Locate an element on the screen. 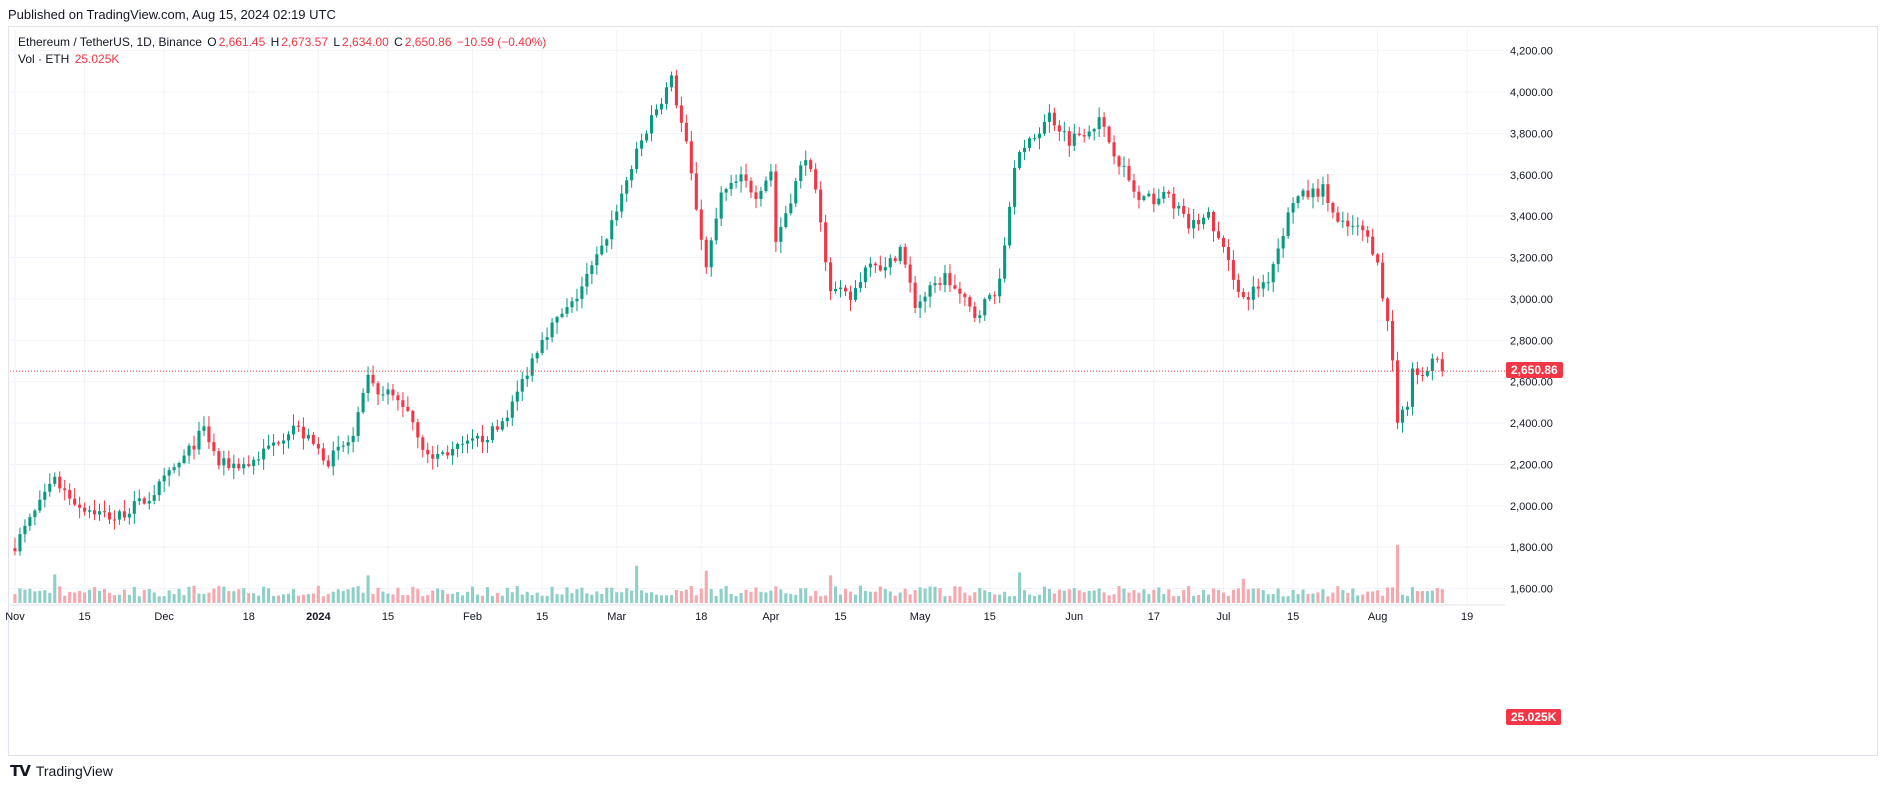 The image size is (1883, 788). volume-label: Vol · ETH is located at coordinates (44, 59).